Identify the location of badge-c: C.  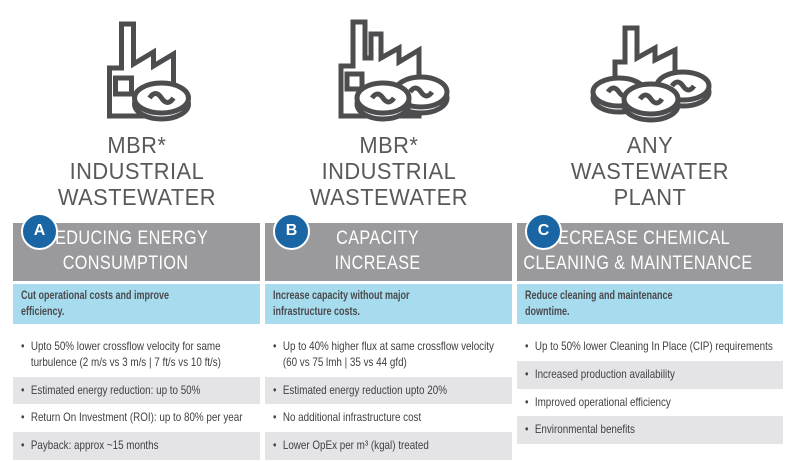
(543, 231).